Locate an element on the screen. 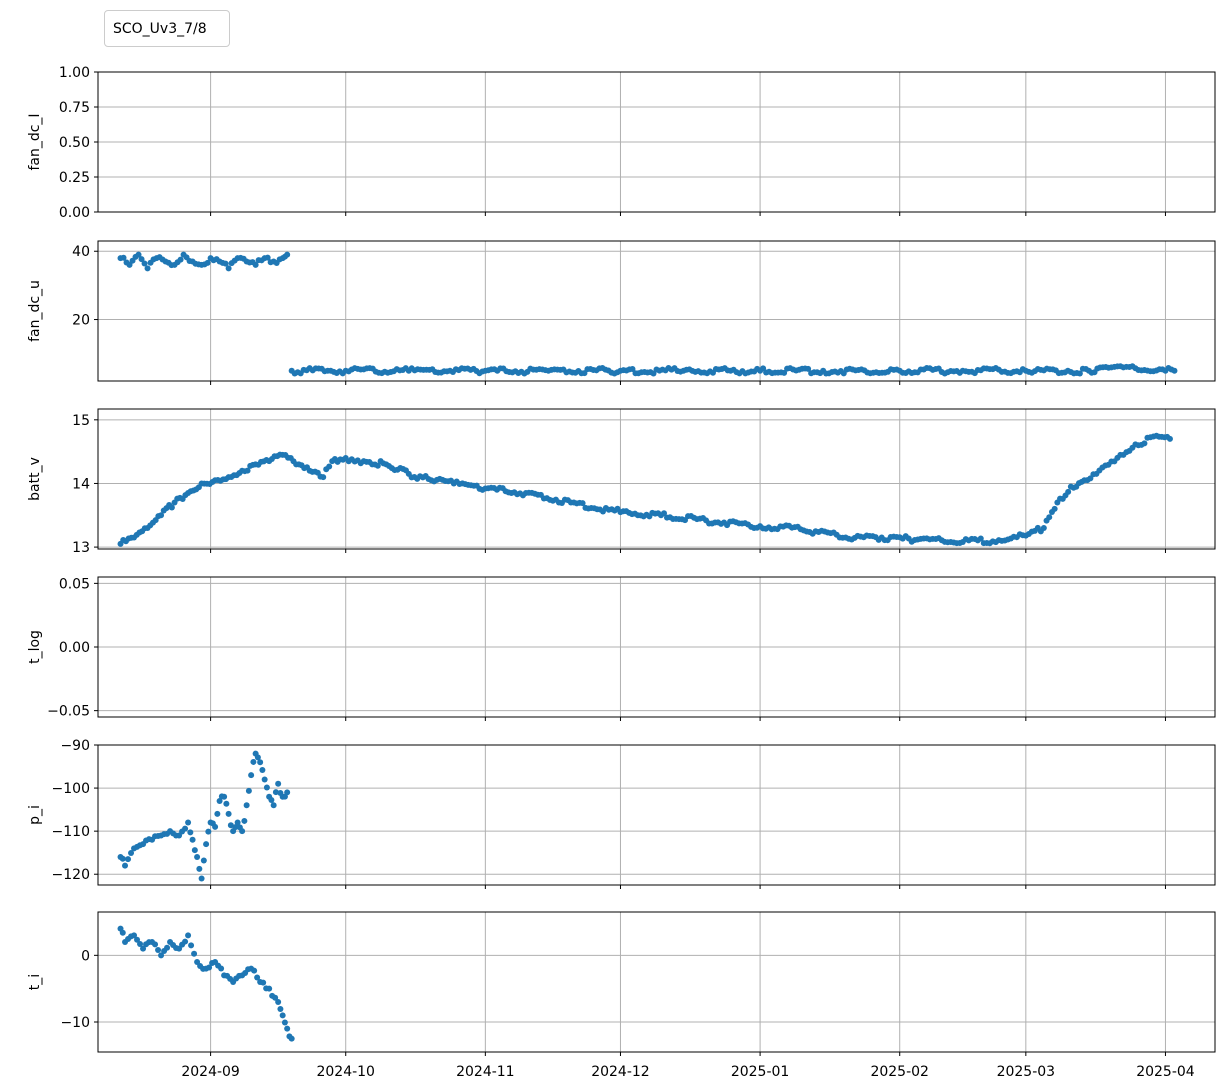 The height and width of the screenshot is (1091, 1225). y-tick-label: 0.75 is located at coordinates (74, 108).